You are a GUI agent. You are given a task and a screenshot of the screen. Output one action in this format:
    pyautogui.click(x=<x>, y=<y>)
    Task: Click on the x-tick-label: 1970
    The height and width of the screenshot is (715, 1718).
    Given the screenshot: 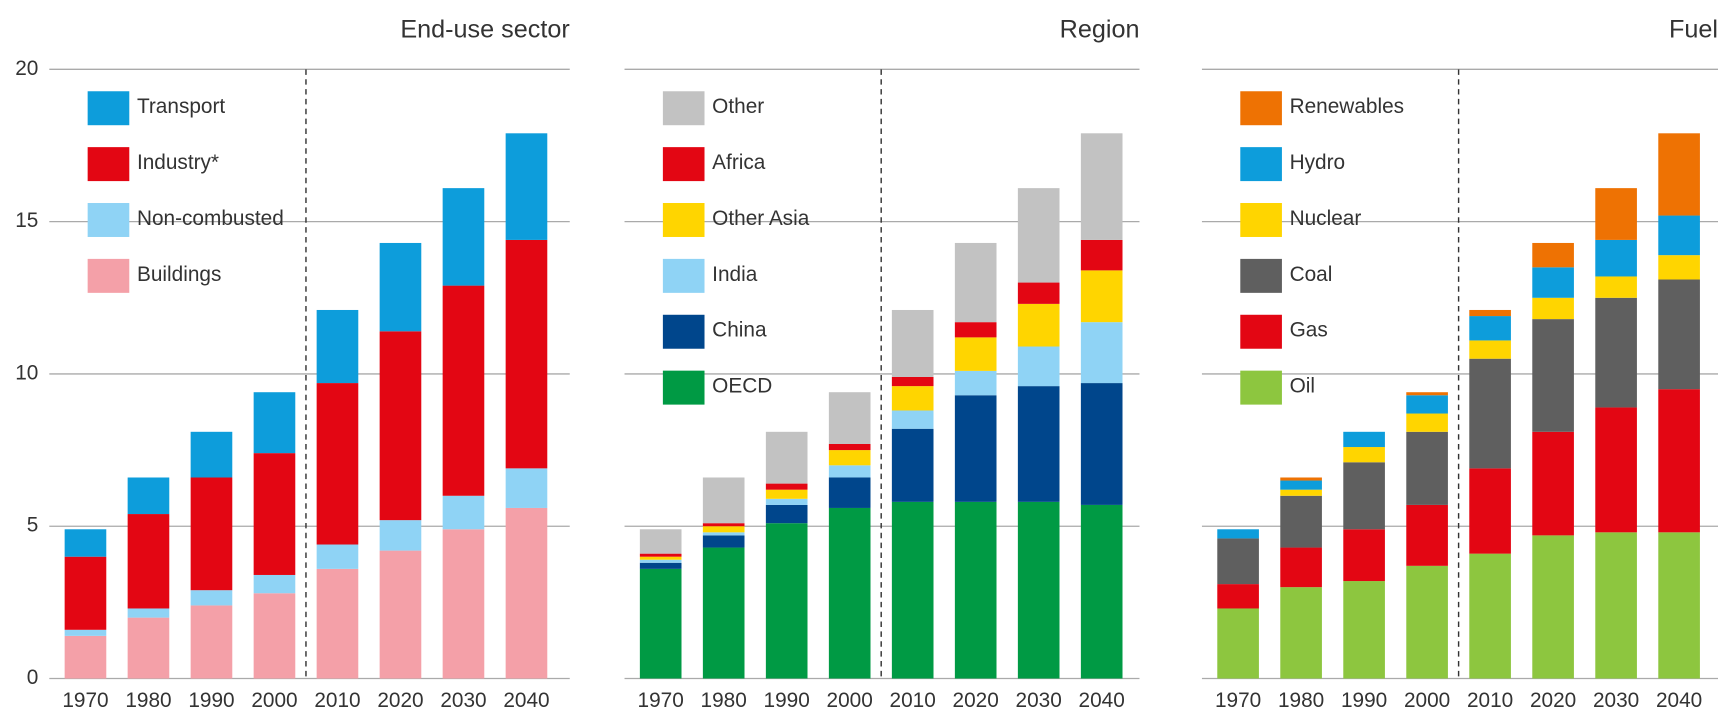 What is the action you would take?
    pyautogui.click(x=85, y=700)
    